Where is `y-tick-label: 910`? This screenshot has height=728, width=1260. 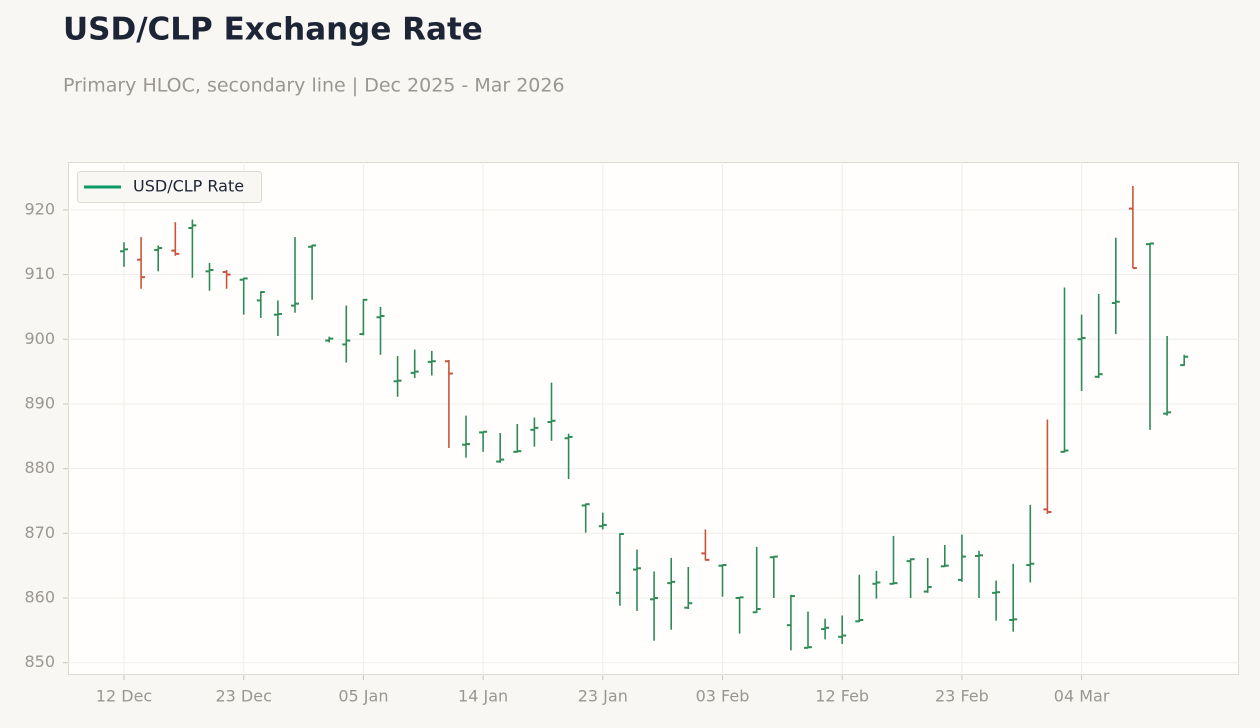
y-tick-label: 910 is located at coordinates (39, 273).